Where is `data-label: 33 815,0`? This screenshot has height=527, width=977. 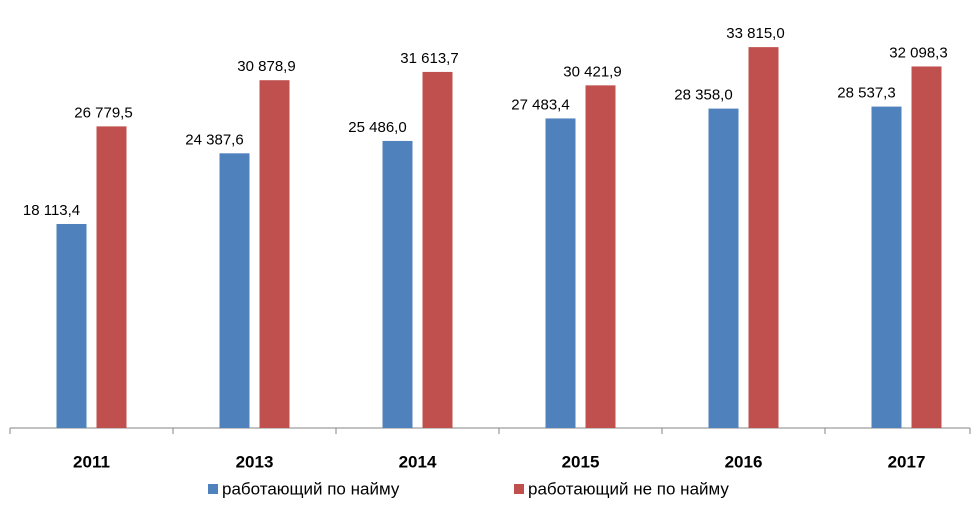
data-label: 33 815,0 is located at coordinates (755, 33).